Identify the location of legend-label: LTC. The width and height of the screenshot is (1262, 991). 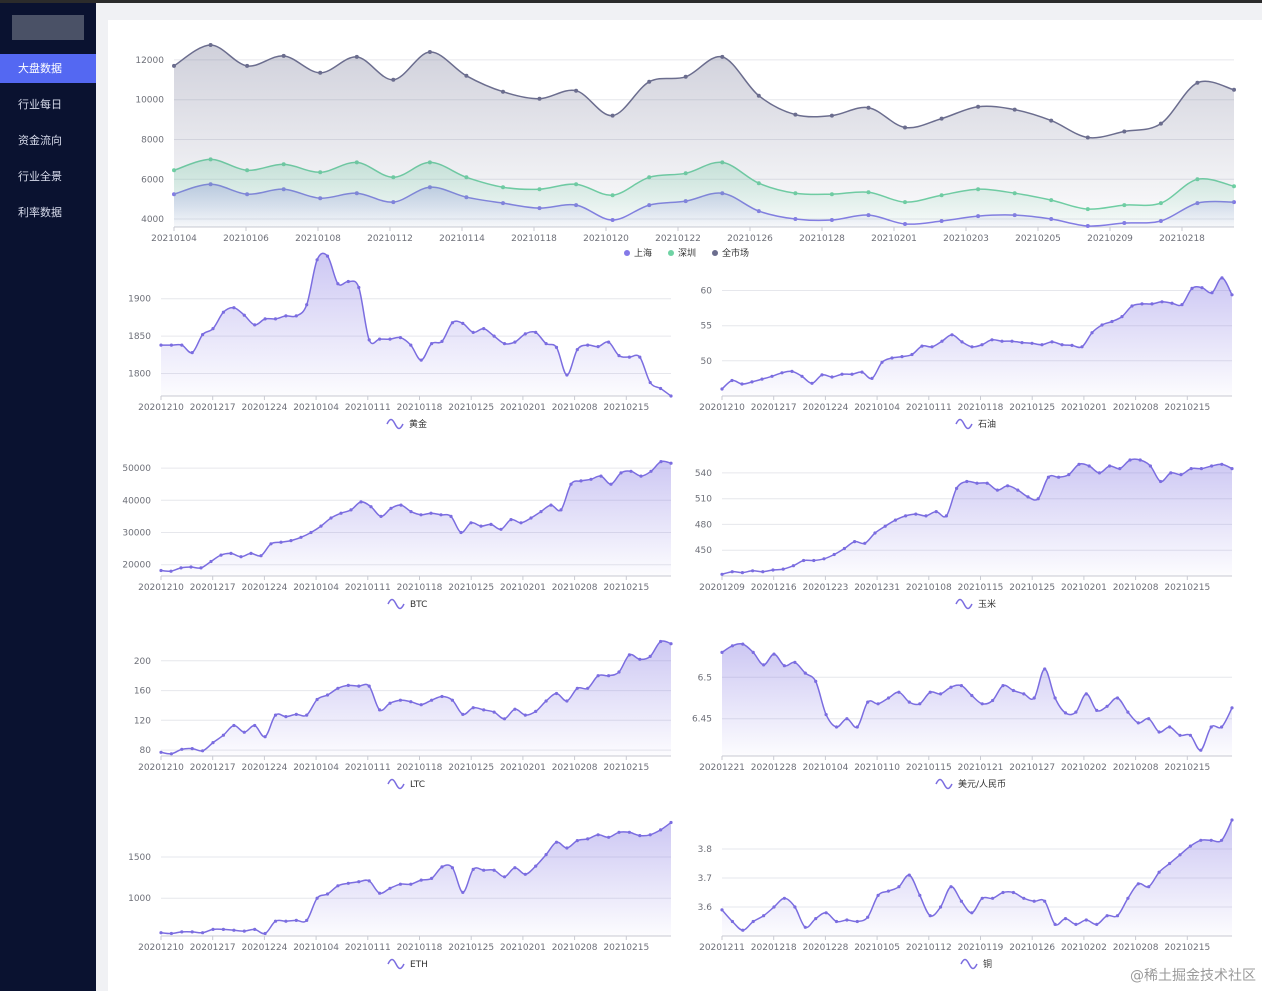
(417, 785).